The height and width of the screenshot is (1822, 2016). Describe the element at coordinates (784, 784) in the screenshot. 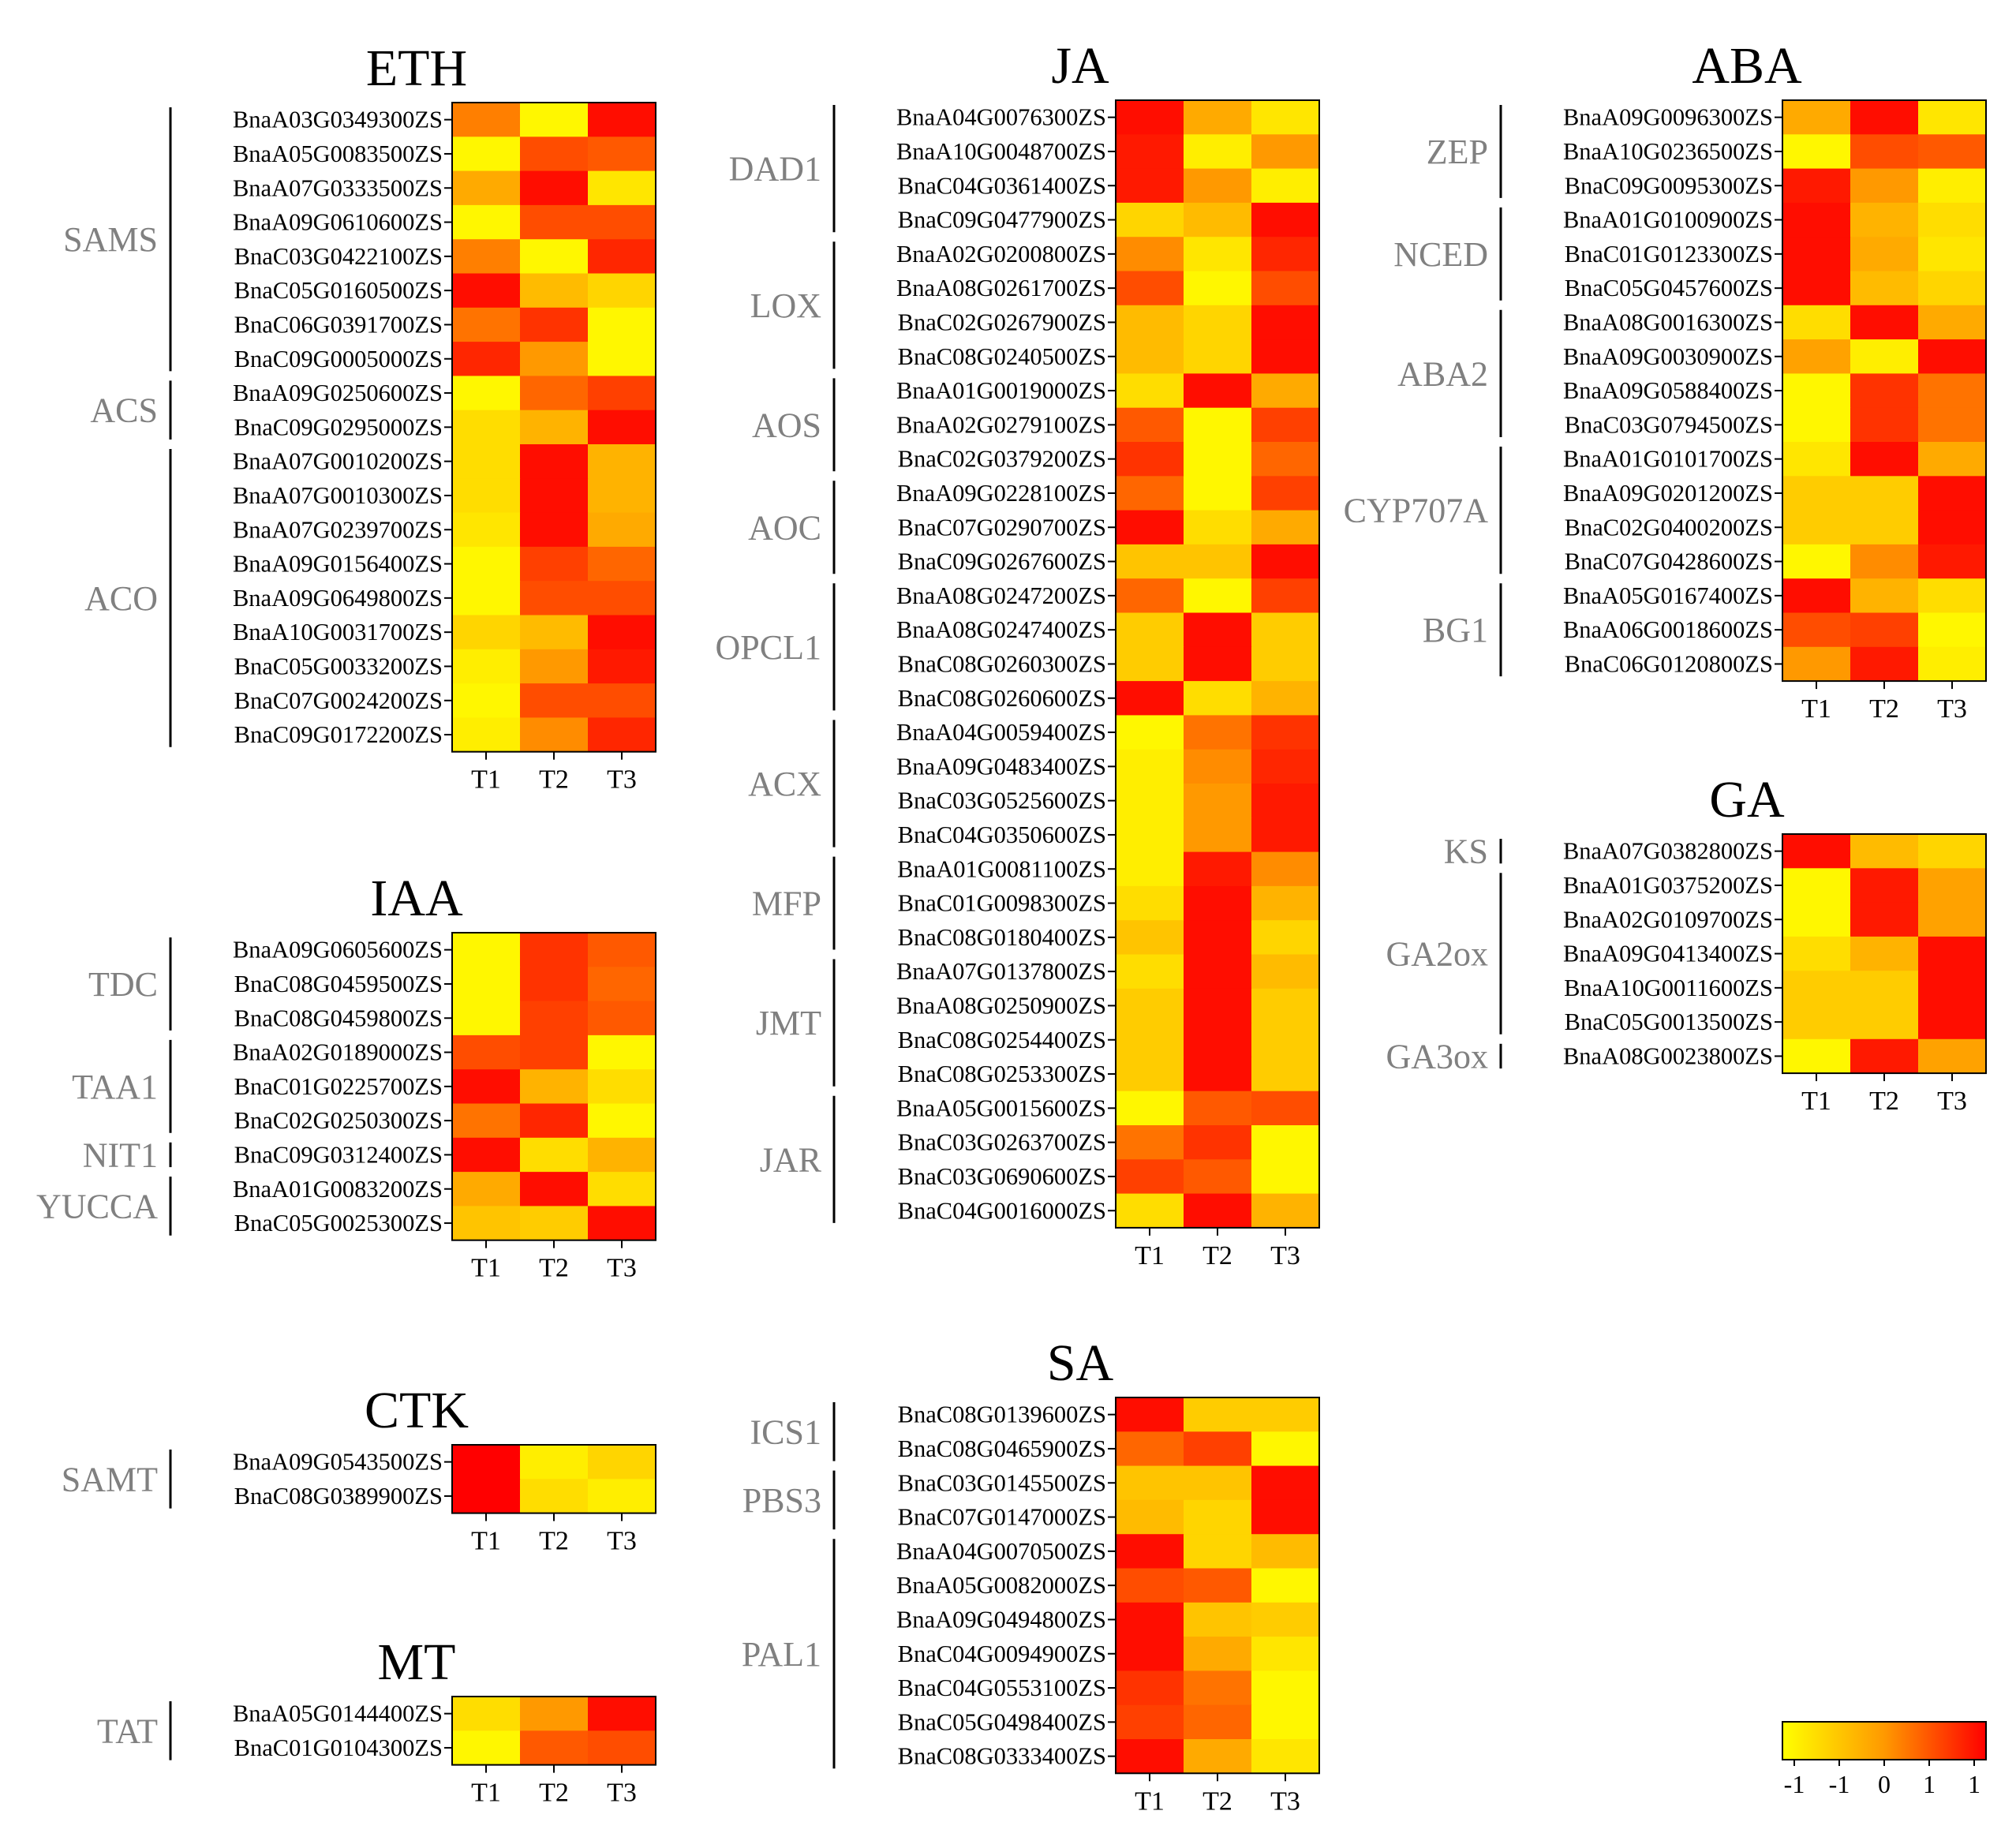

I see `gene-family-label: ACX` at that location.